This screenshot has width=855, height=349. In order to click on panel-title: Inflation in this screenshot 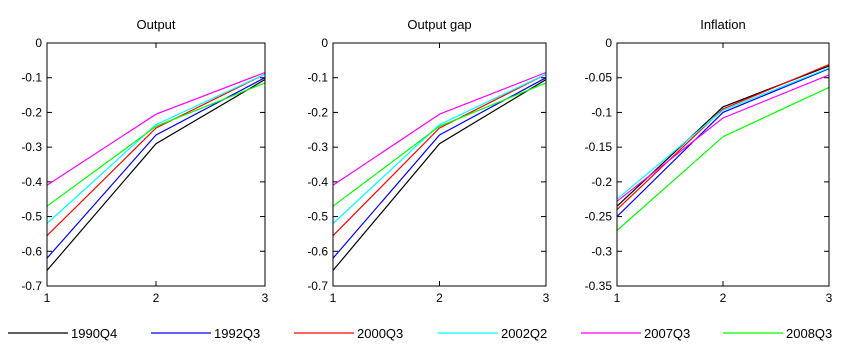, I will do `click(723, 24)`.